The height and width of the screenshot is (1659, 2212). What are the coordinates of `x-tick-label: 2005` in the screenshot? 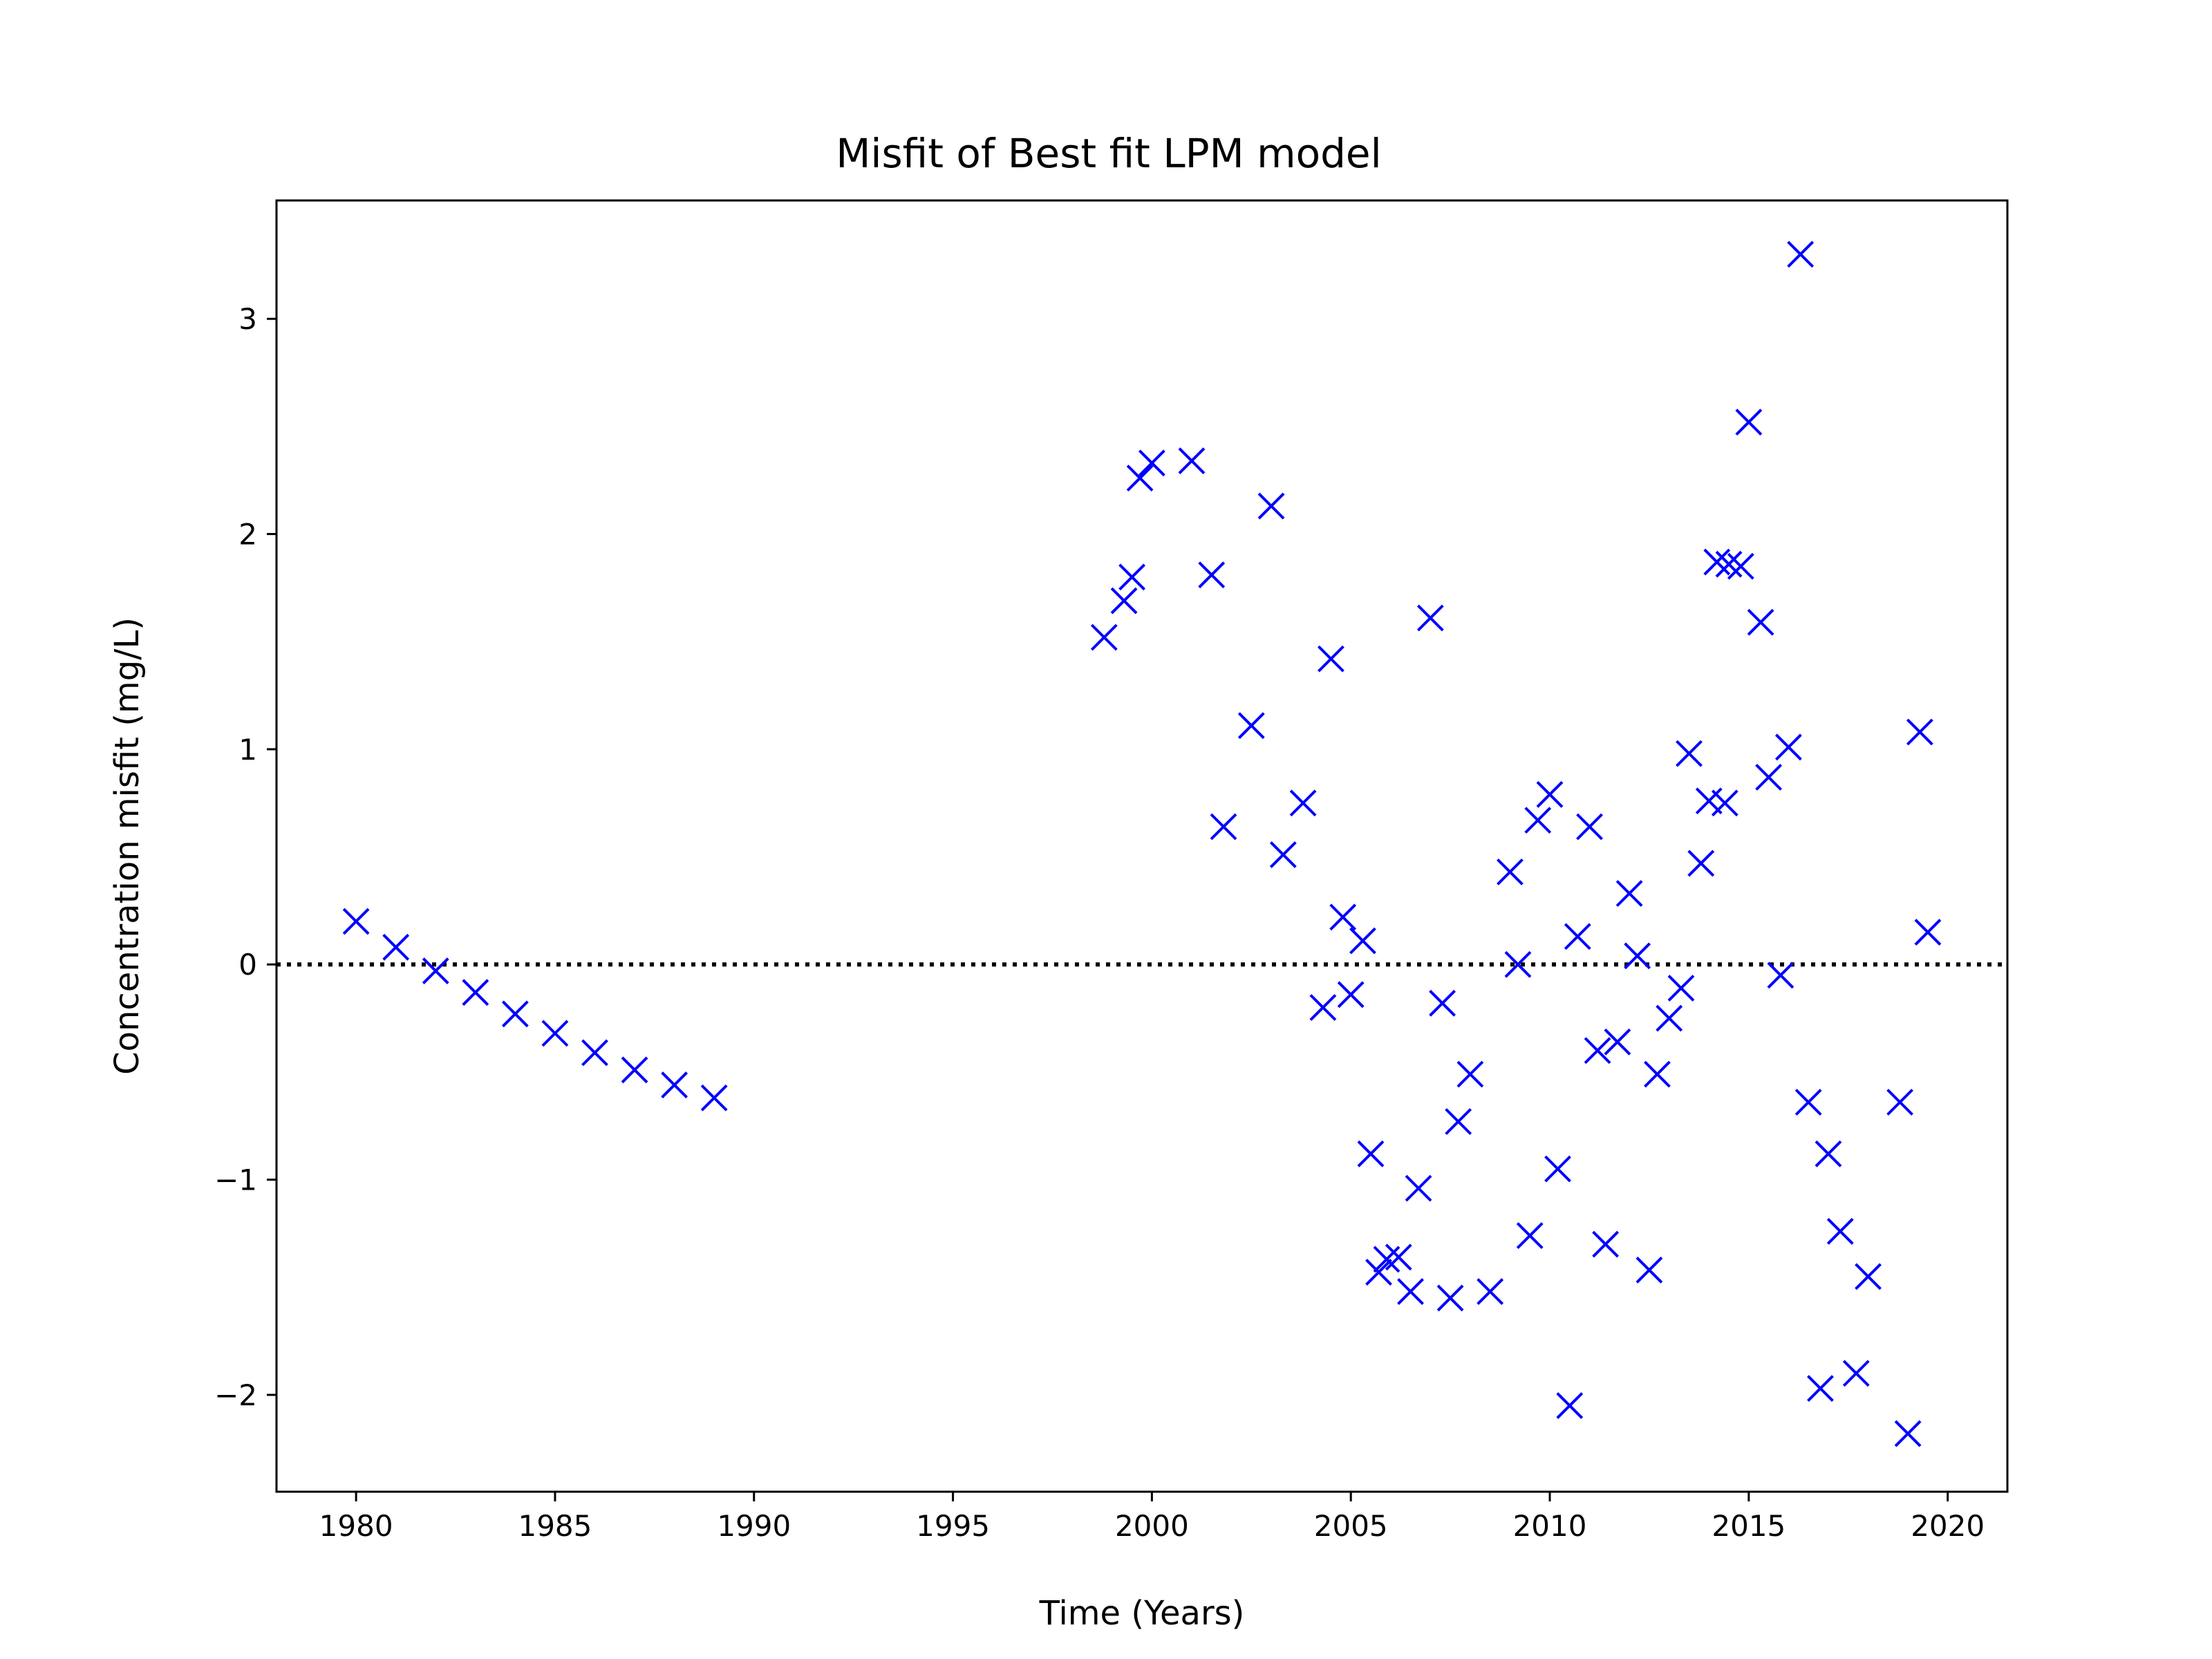 It's located at (1351, 1526).